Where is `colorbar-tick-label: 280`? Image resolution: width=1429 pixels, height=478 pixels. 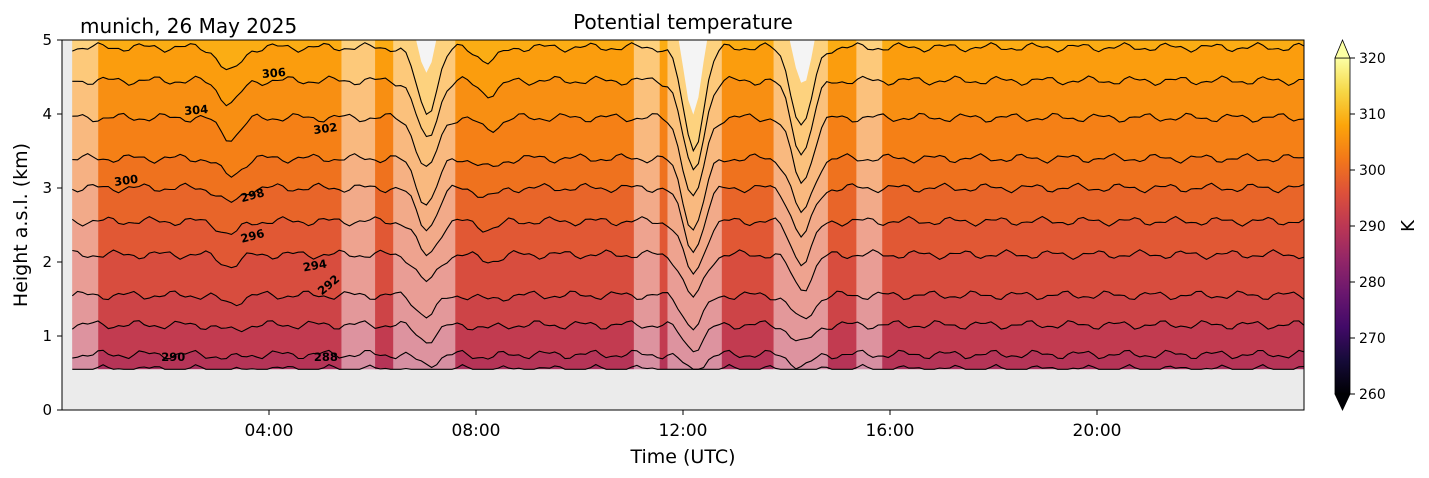
colorbar-tick-label: 280 is located at coordinates (1372, 283).